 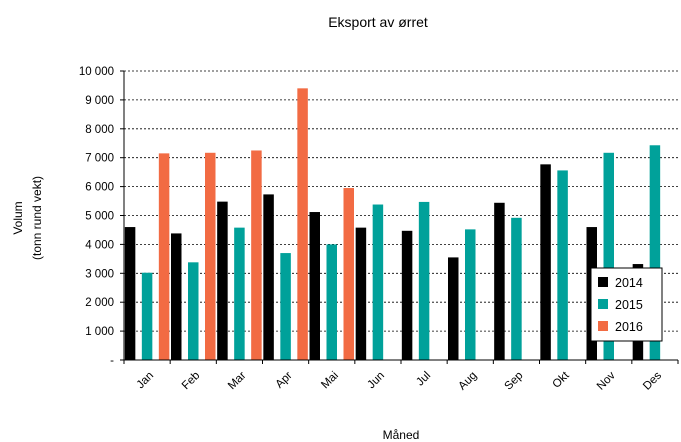 I want to click on legend-label-2015: 2015, so click(x=629, y=305).